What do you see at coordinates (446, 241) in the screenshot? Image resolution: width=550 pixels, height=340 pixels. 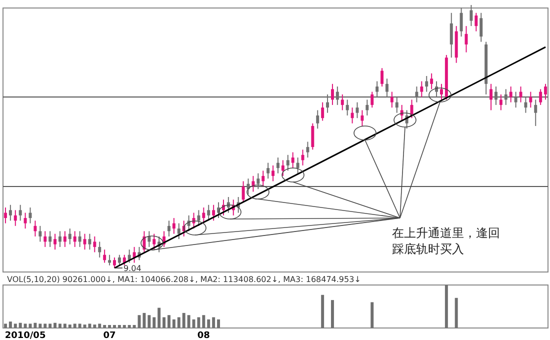 I see `annotation: 在上升通道里，逢回踩底轨时买入` at bounding box center [446, 241].